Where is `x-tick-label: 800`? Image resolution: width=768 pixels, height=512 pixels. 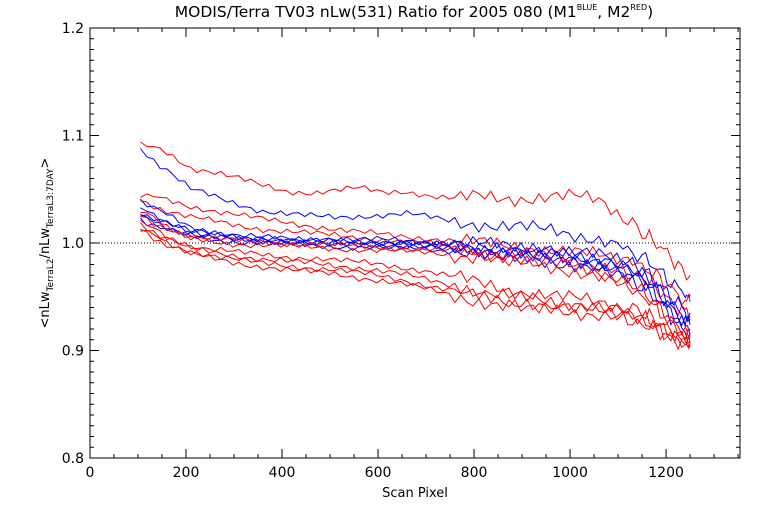
x-tick-label: 800 is located at coordinates (474, 473).